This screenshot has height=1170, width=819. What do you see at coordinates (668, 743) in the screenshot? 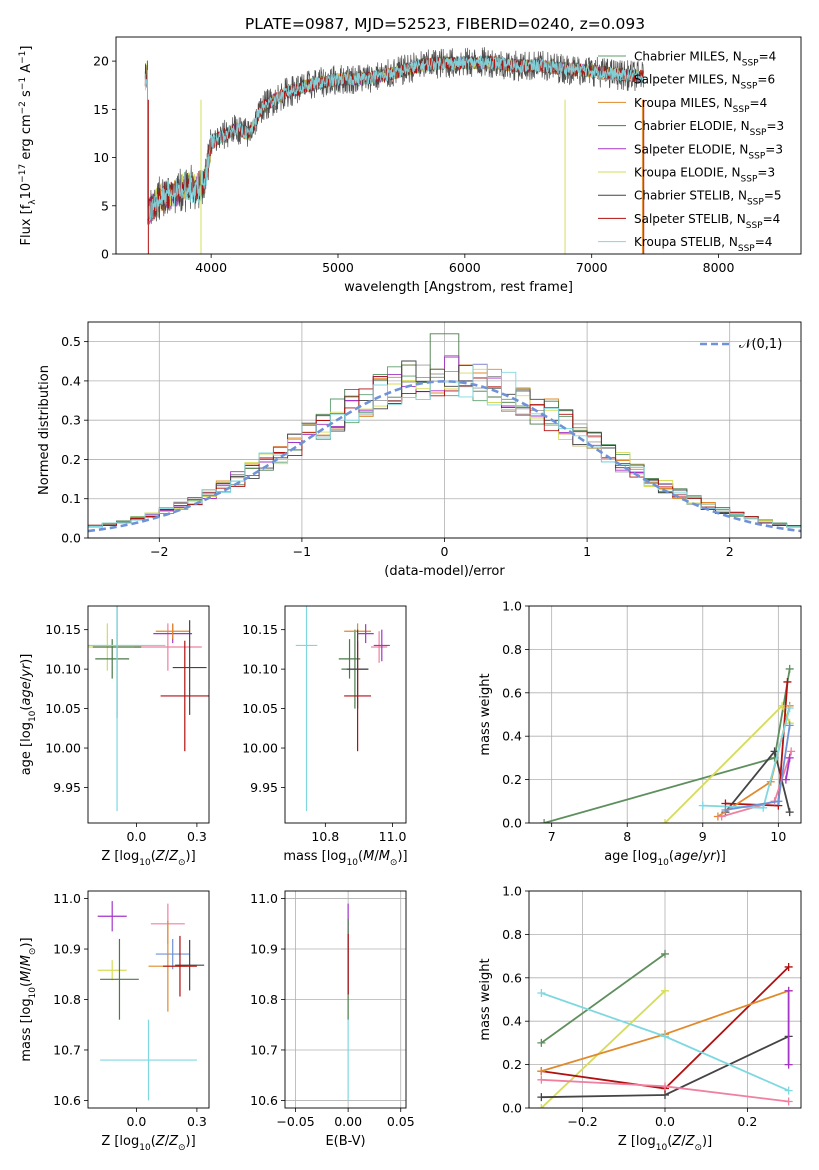
I see `weight_vs_age-plot-area` at bounding box center [668, 743].